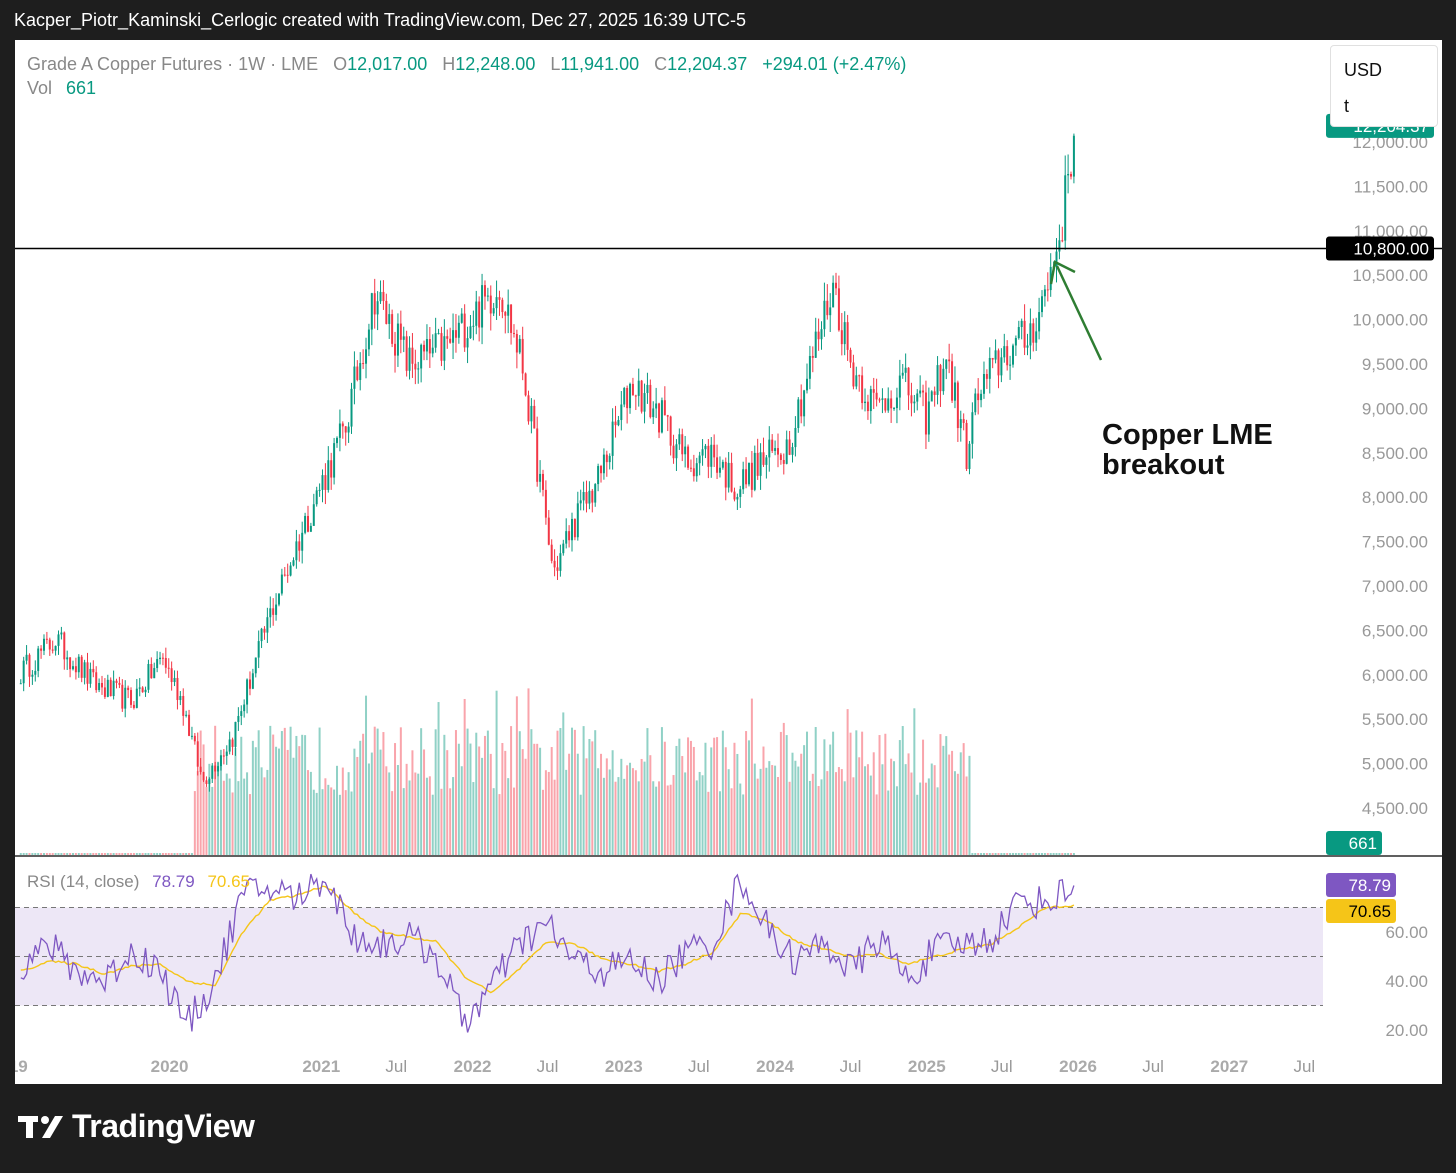 The width and height of the screenshot is (1456, 1173). I want to click on rsi-title: RSI (14, close), so click(83, 881).